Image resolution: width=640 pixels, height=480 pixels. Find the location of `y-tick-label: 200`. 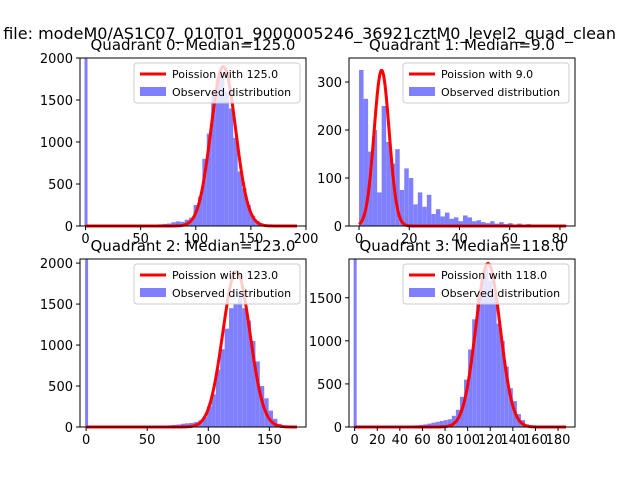

y-tick-label: 200 is located at coordinates (329, 131).